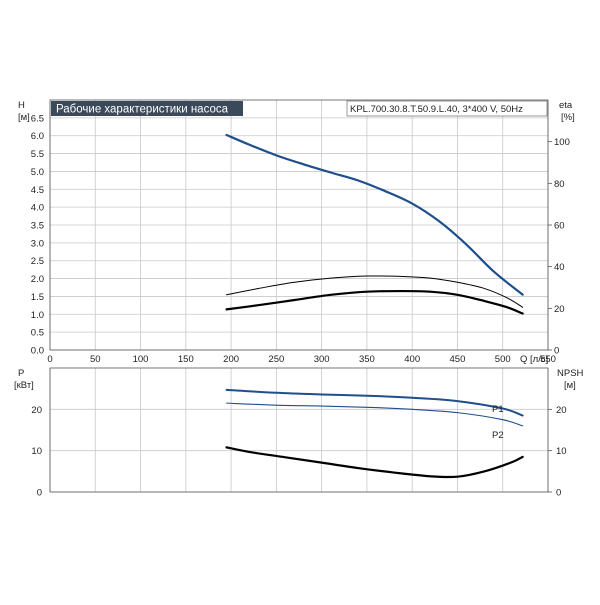  Describe the element at coordinates (37, 208) in the screenshot. I see `h-tick-label: 4.0` at that location.